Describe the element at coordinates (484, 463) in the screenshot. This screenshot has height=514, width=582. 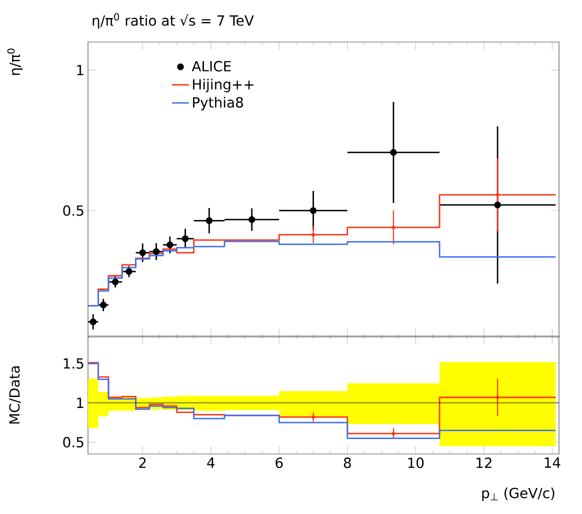
I see `x-tick-label: 12` at that location.